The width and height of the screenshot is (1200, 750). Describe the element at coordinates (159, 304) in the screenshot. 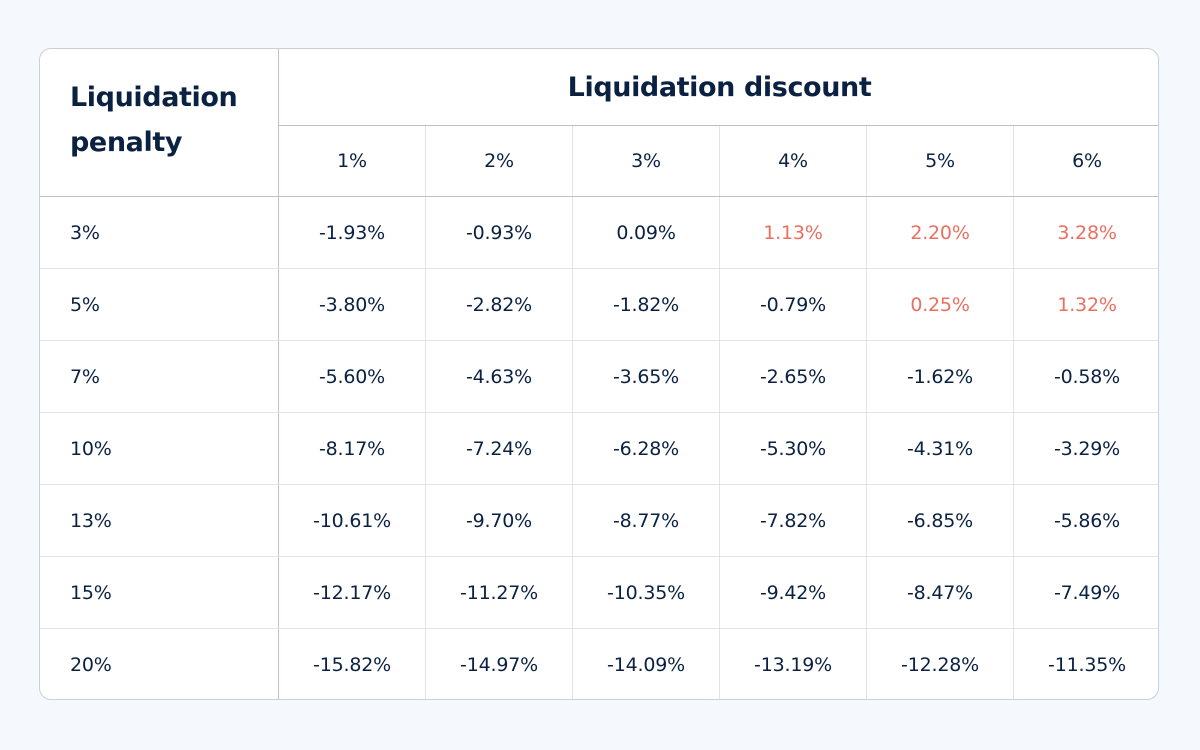

I see `row-label: 5%` at that location.